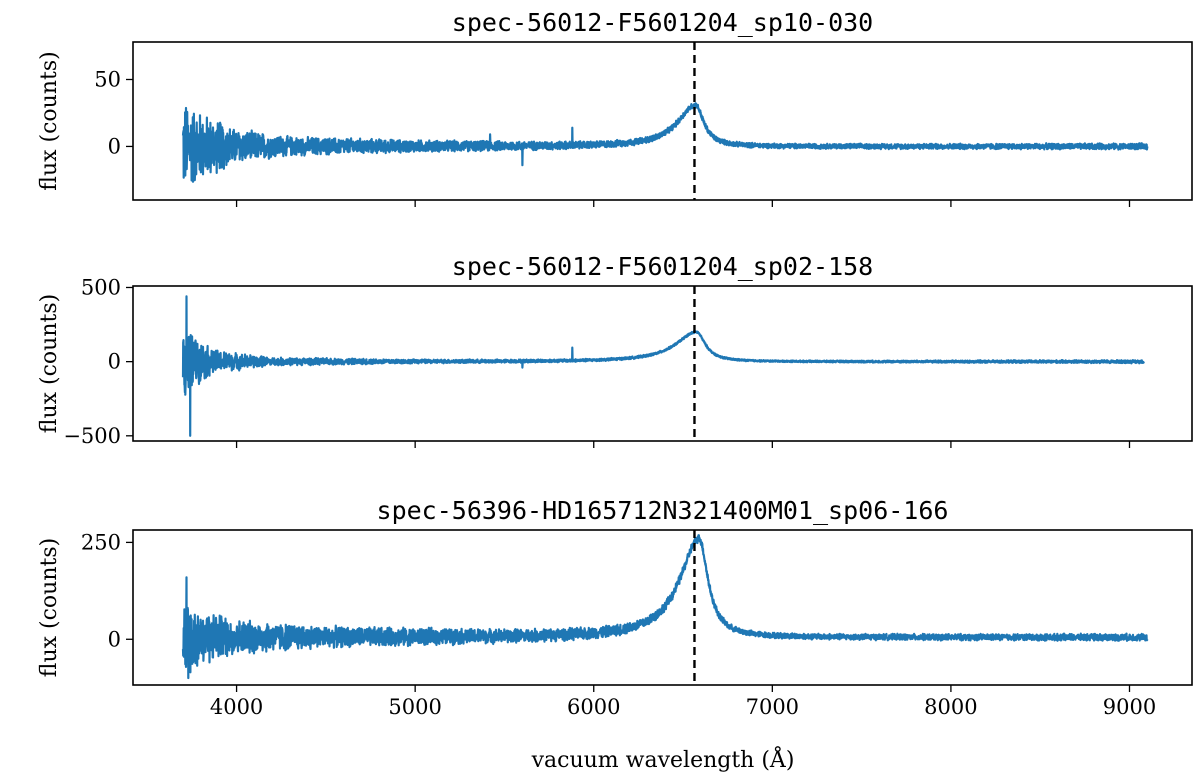 This screenshot has width=1200, height=782. What do you see at coordinates (662, 266) in the screenshot?
I see `panel-title: spec-56012-F5601204_sp02-158` at bounding box center [662, 266].